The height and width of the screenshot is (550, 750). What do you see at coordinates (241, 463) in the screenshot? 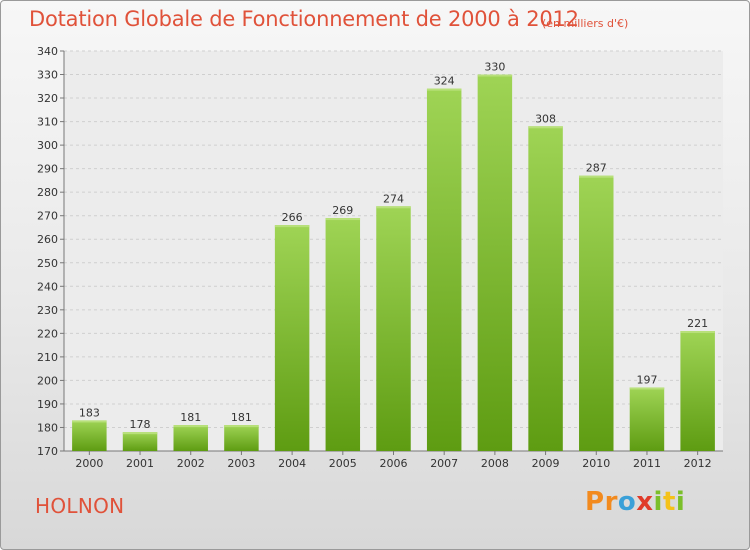
I see `x-tick-label: 2003` at bounding box center [241, 463].